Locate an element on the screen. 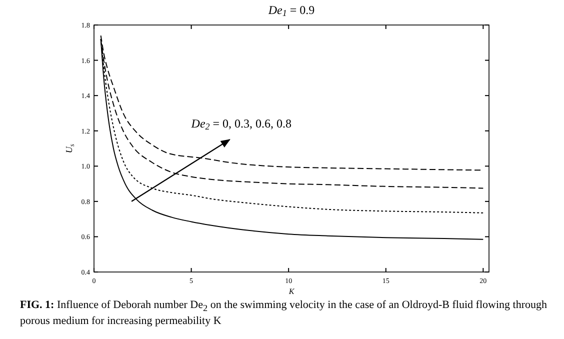  annotation: De$_{2}$ = 0, 0.3, 0.6, 0.8 is located at coordinates (241, 124).